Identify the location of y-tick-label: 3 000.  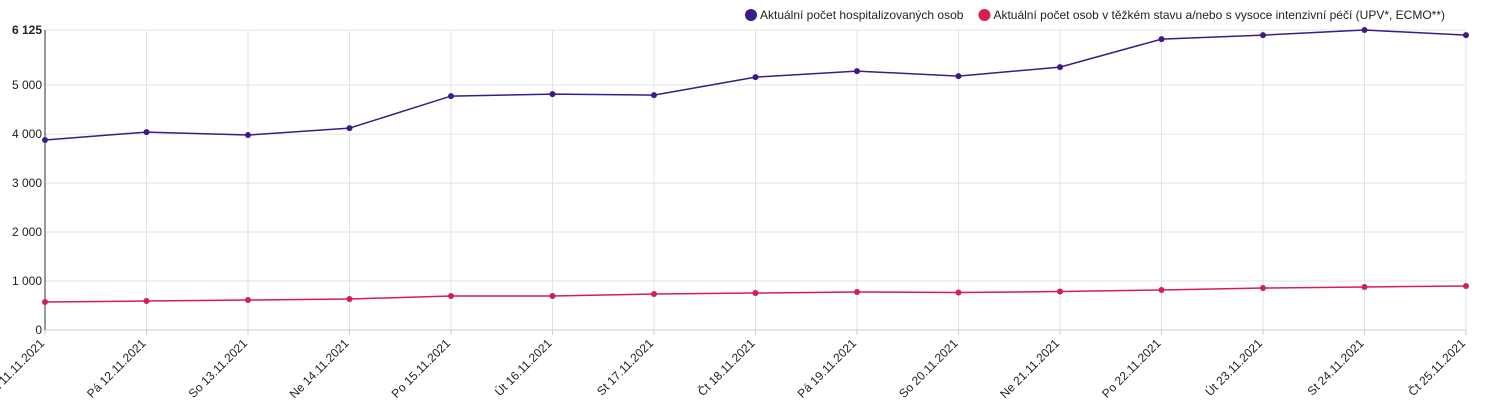
(27, 183).